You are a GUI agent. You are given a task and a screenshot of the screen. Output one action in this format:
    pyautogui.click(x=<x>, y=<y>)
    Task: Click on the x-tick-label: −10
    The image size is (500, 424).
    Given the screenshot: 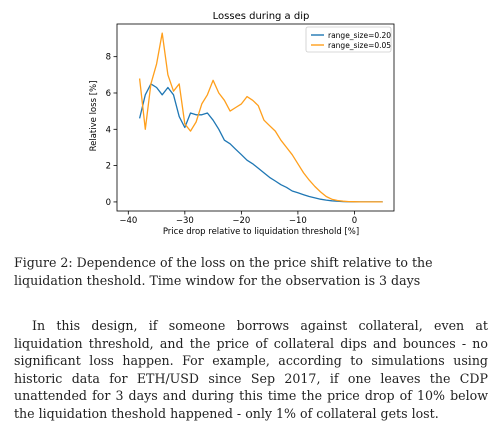 What is the action you would take?
    pyautogui.click(x=298, y=221)
    